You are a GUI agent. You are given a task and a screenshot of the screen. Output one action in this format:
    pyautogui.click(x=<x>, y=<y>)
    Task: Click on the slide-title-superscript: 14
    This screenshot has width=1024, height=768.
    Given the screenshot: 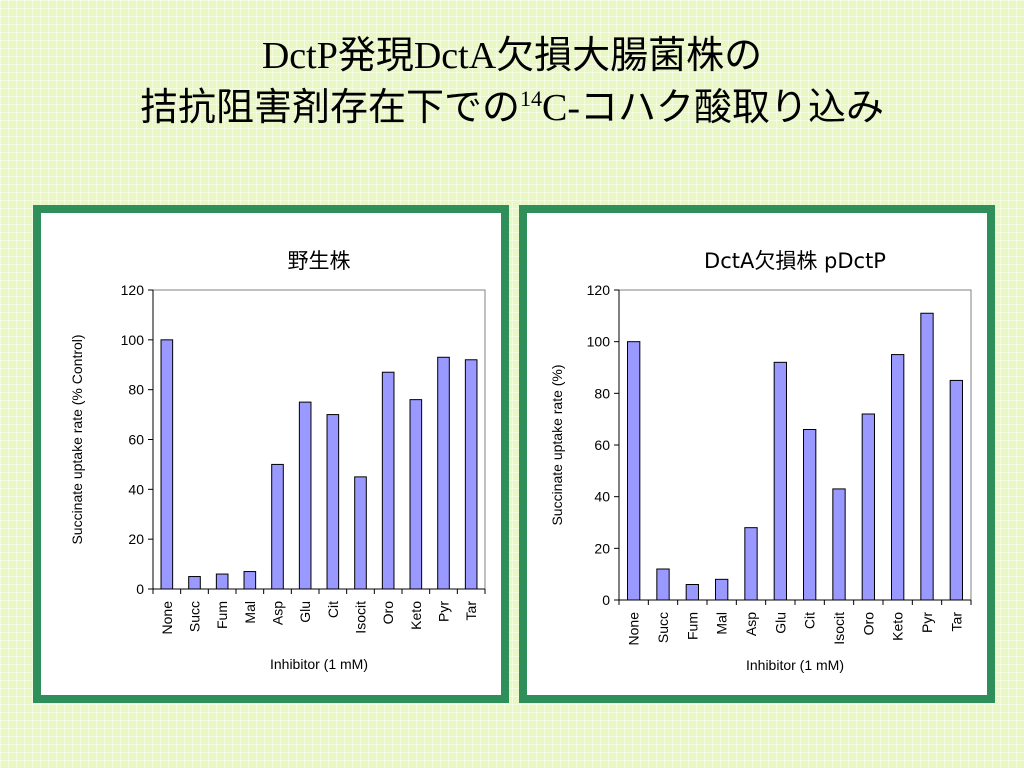 What is the action you would take?
    pyautogui.click(x=531, y=98)
    